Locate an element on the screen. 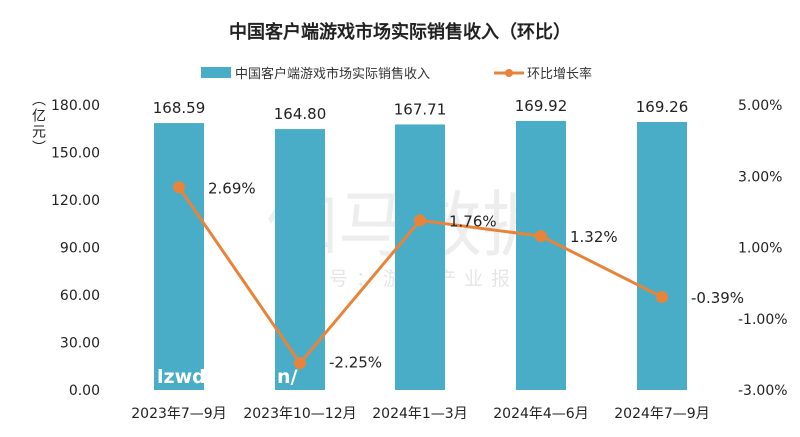  legend-bar-label: 中国客户端游戏市场实际销售收入 is located at coordinates (332, 74).